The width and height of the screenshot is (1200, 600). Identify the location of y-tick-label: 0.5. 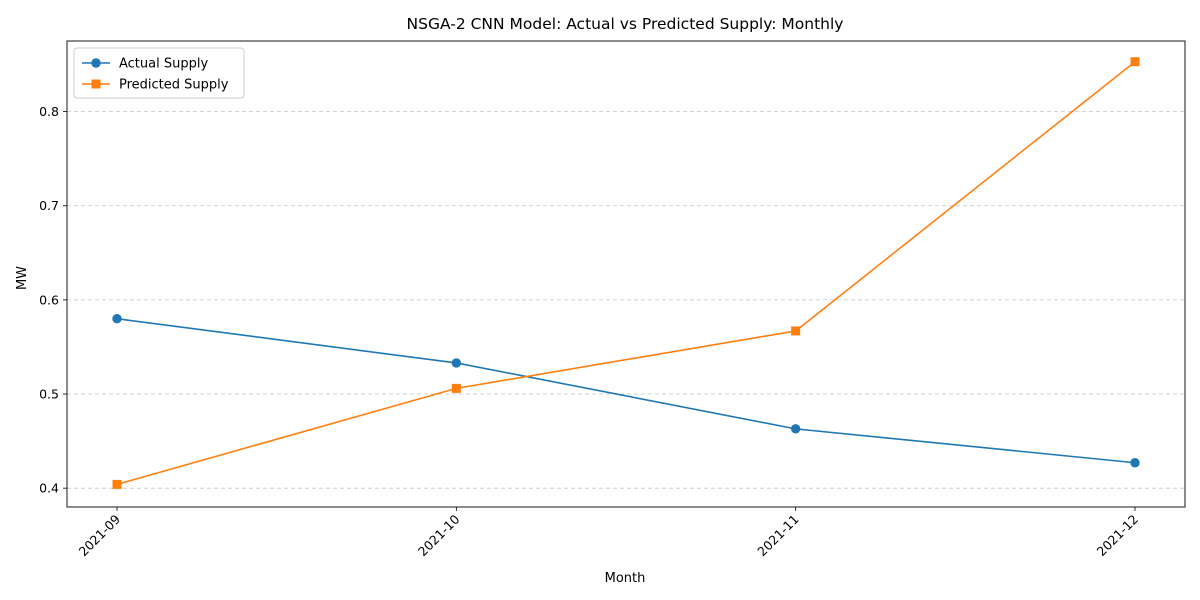
(49, 394).